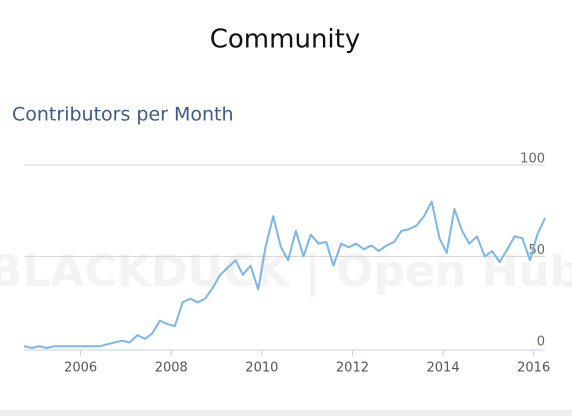  Describe the element at coordinates (171, 368) in the screenshot. I see `x-tick-label: 2008` at that location.